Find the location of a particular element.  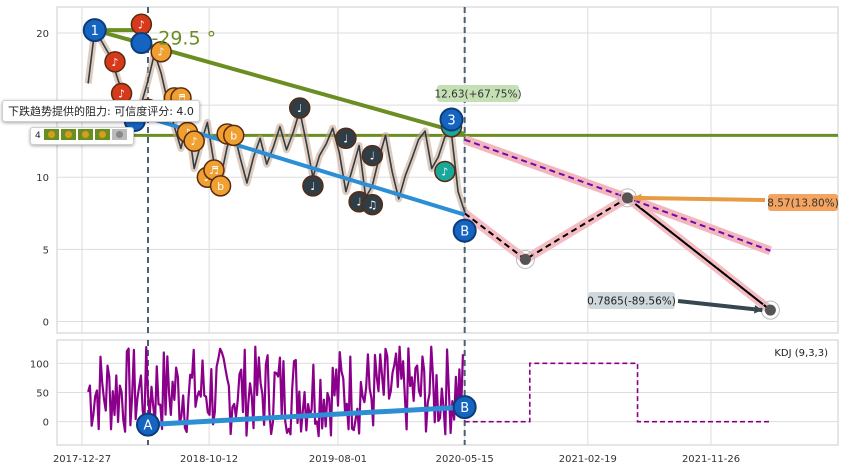

target-low-callout-box is located at coordinates (631, 300).